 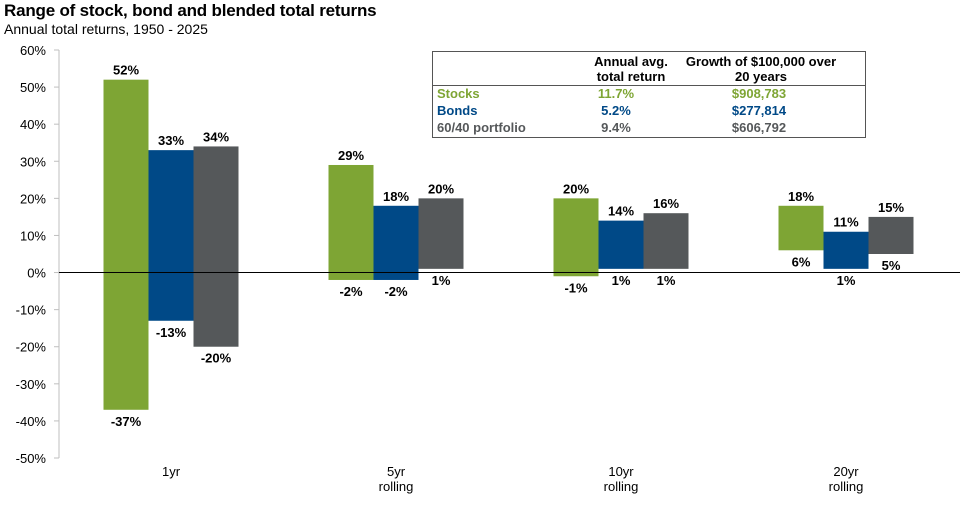 What do you see at coordinates (649, 85) in the screenshot?
I see `table-divider` at bounding box center [649, 85].